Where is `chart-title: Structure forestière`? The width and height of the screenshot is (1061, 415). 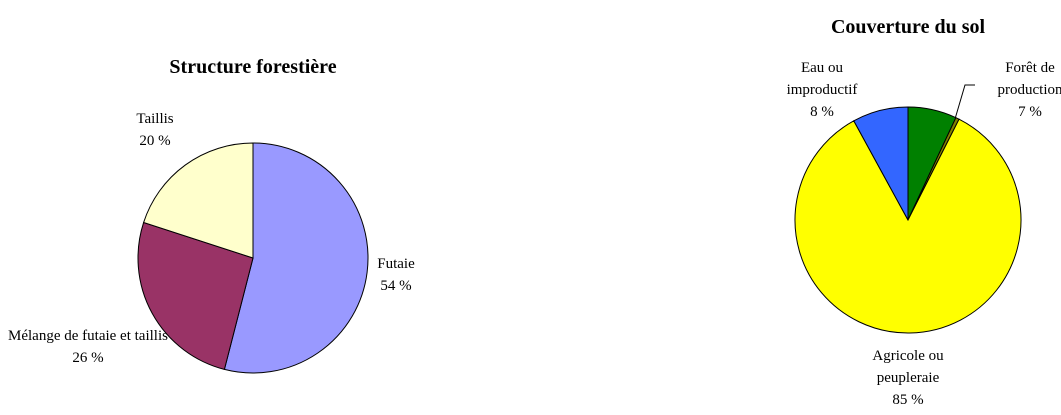 chart-title: Structure forestière is located at coordinates (253, 67).